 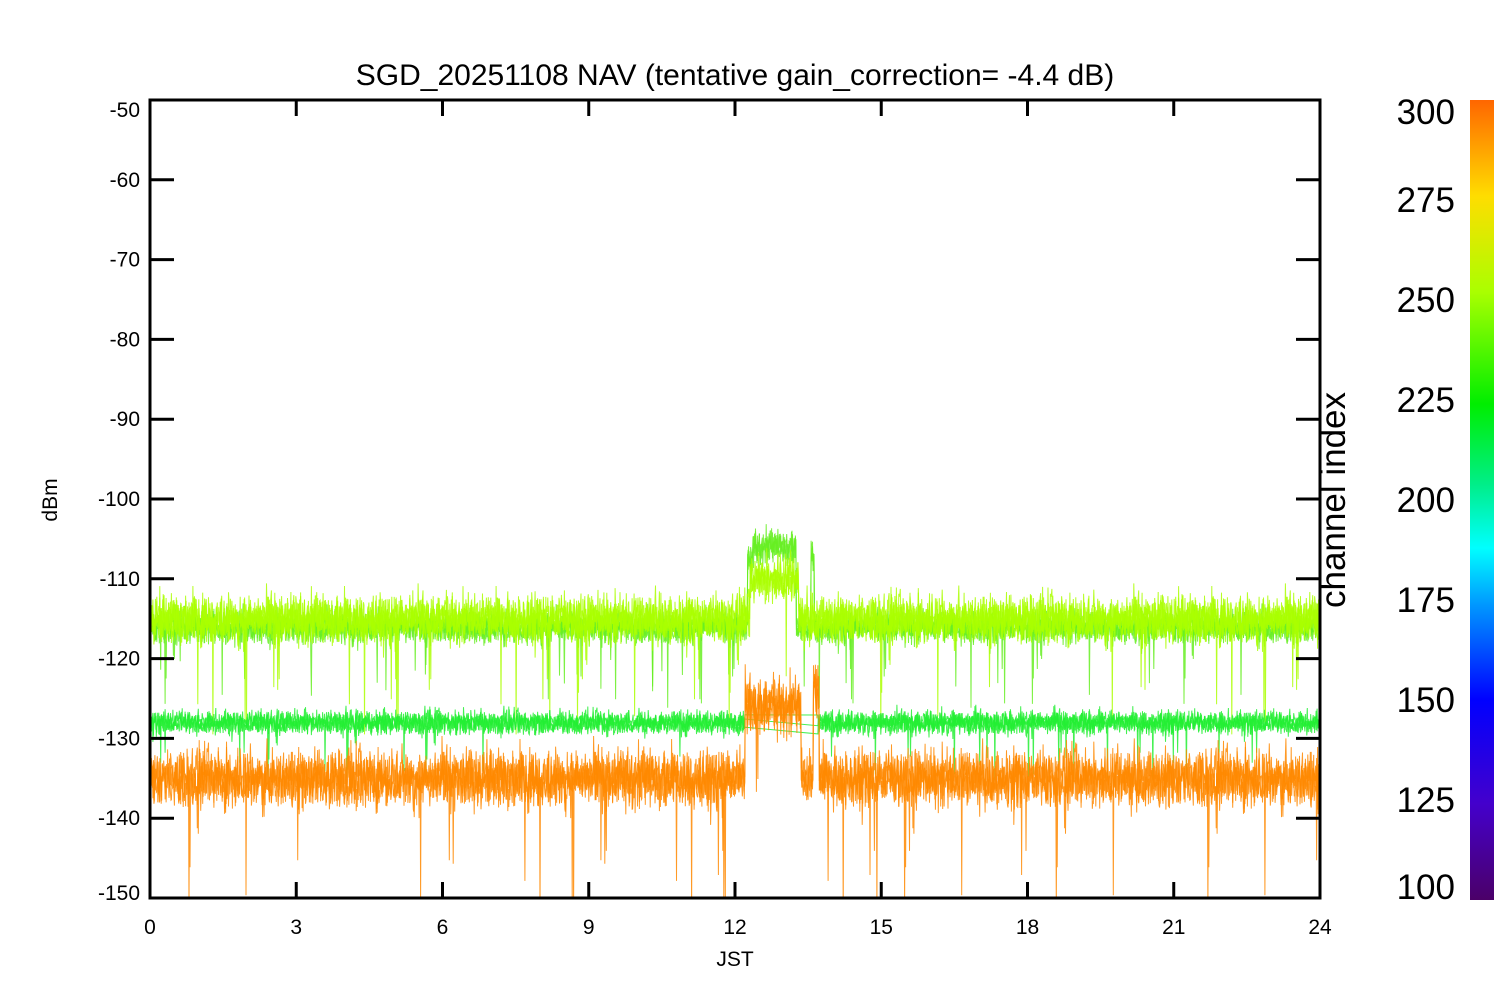 I want to click on y-tick-label: -50, so click(x=125, y=110).